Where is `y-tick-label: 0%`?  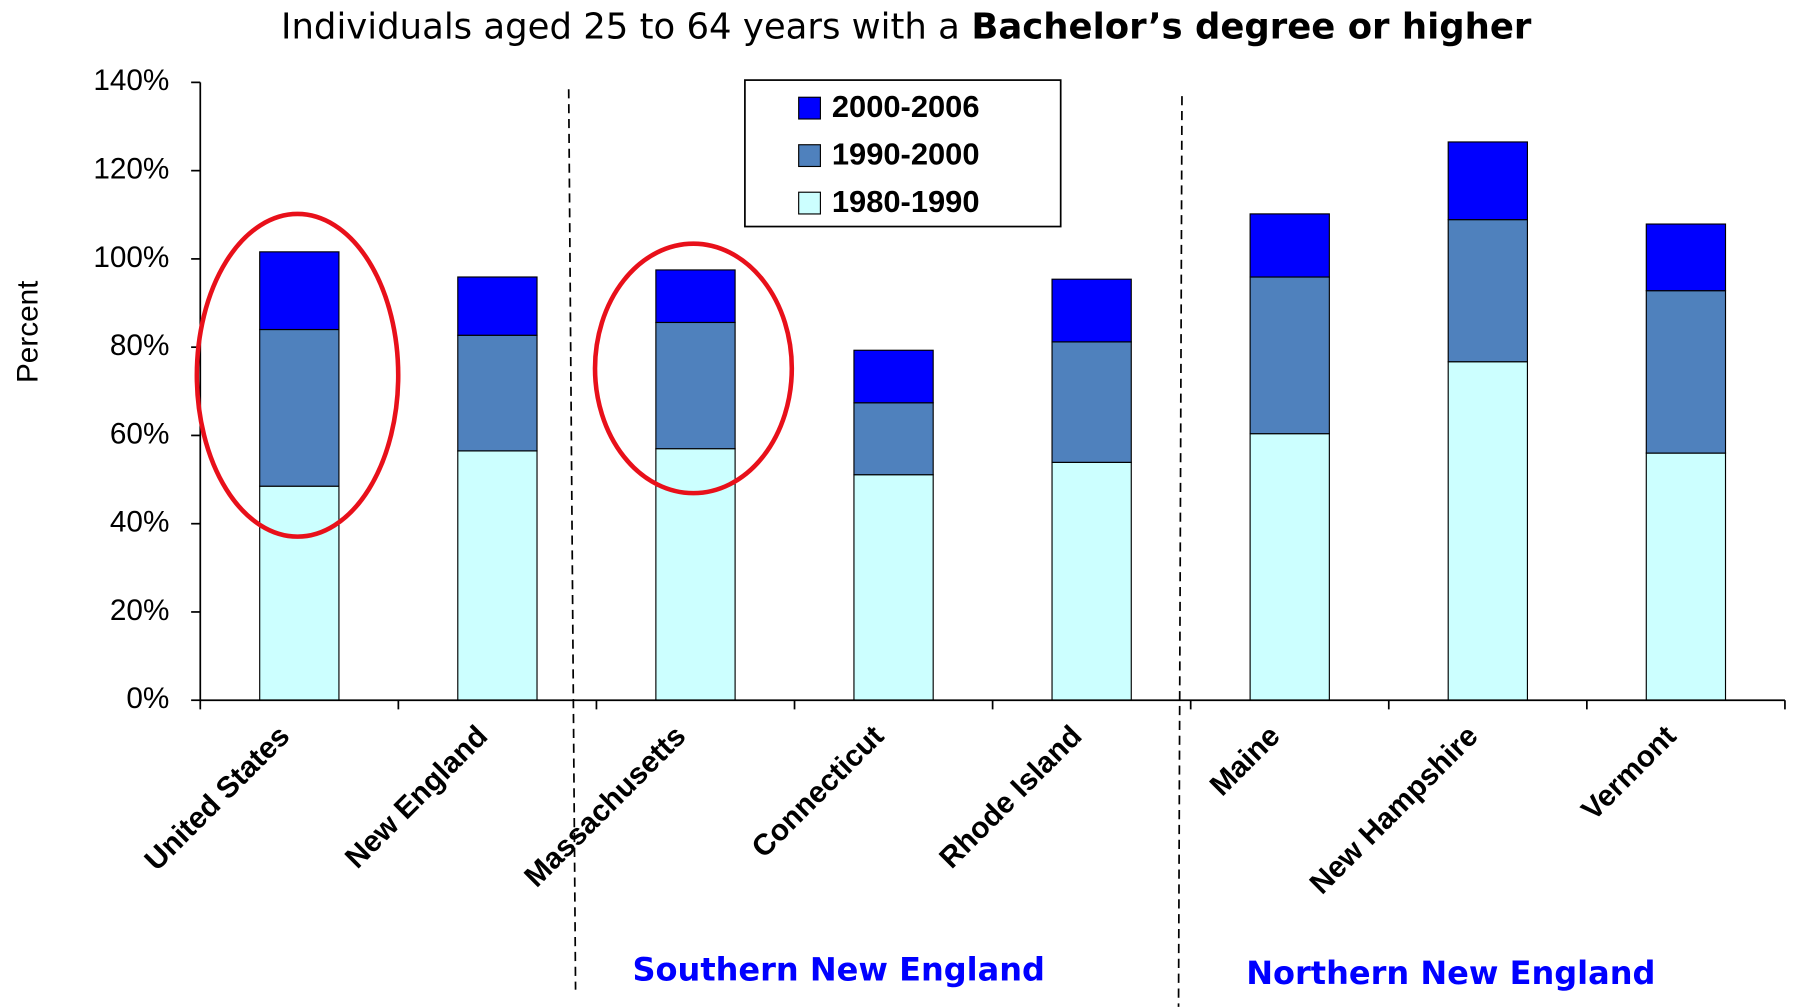
y-tick-label: 0% is located at coordinates (147, 698).